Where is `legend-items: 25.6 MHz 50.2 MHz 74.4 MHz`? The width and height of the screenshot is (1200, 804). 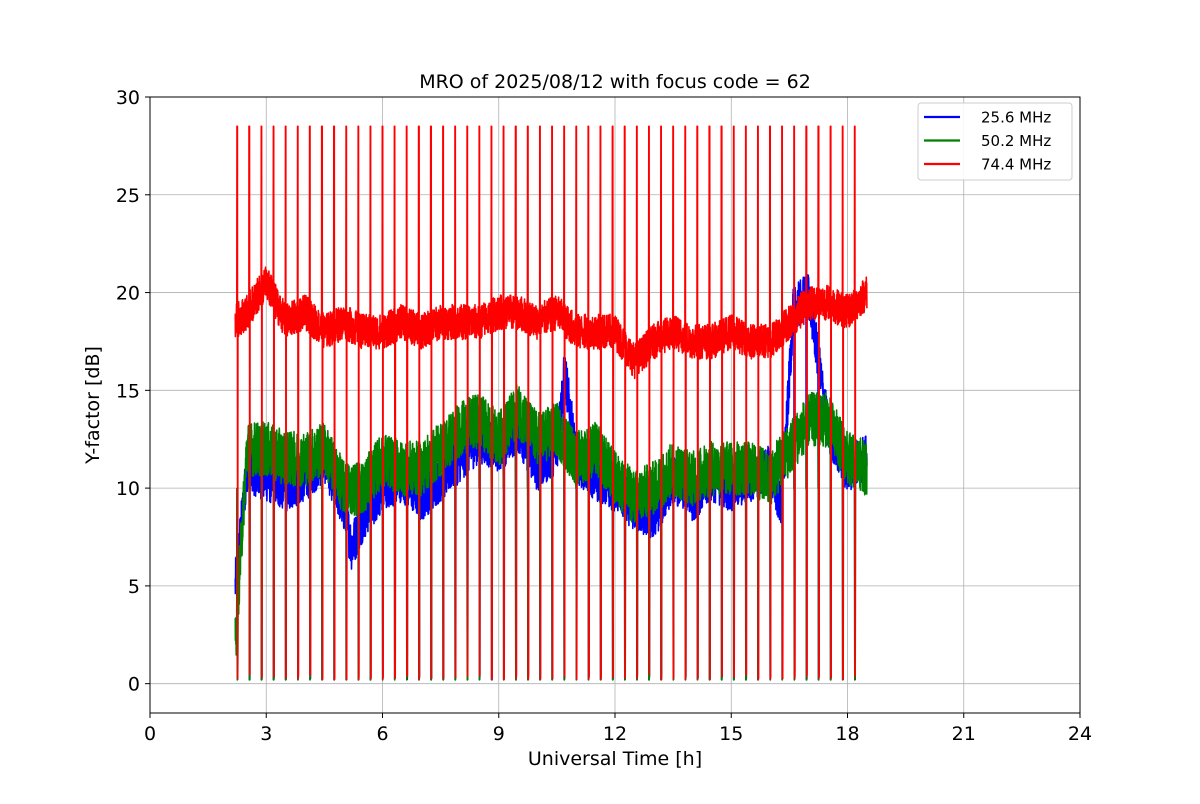
legend-items: 25.6 MHz 50.2 MHz 74.4 MHz is located at coordinates (987, 141).